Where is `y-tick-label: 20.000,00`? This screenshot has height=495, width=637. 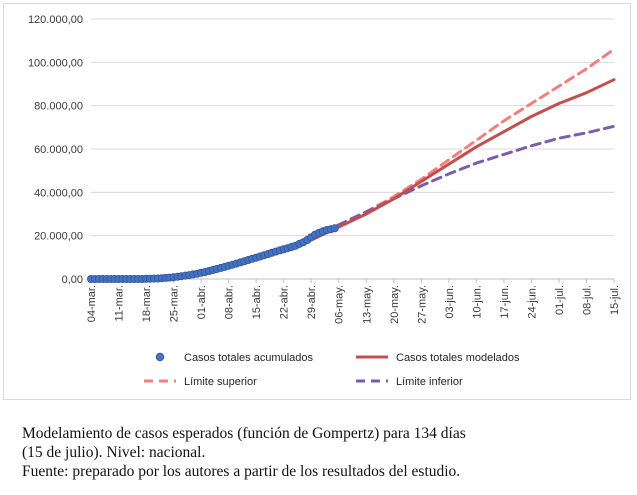 y-tick-label: 20.000,00 is located at coordinates (58, 237).